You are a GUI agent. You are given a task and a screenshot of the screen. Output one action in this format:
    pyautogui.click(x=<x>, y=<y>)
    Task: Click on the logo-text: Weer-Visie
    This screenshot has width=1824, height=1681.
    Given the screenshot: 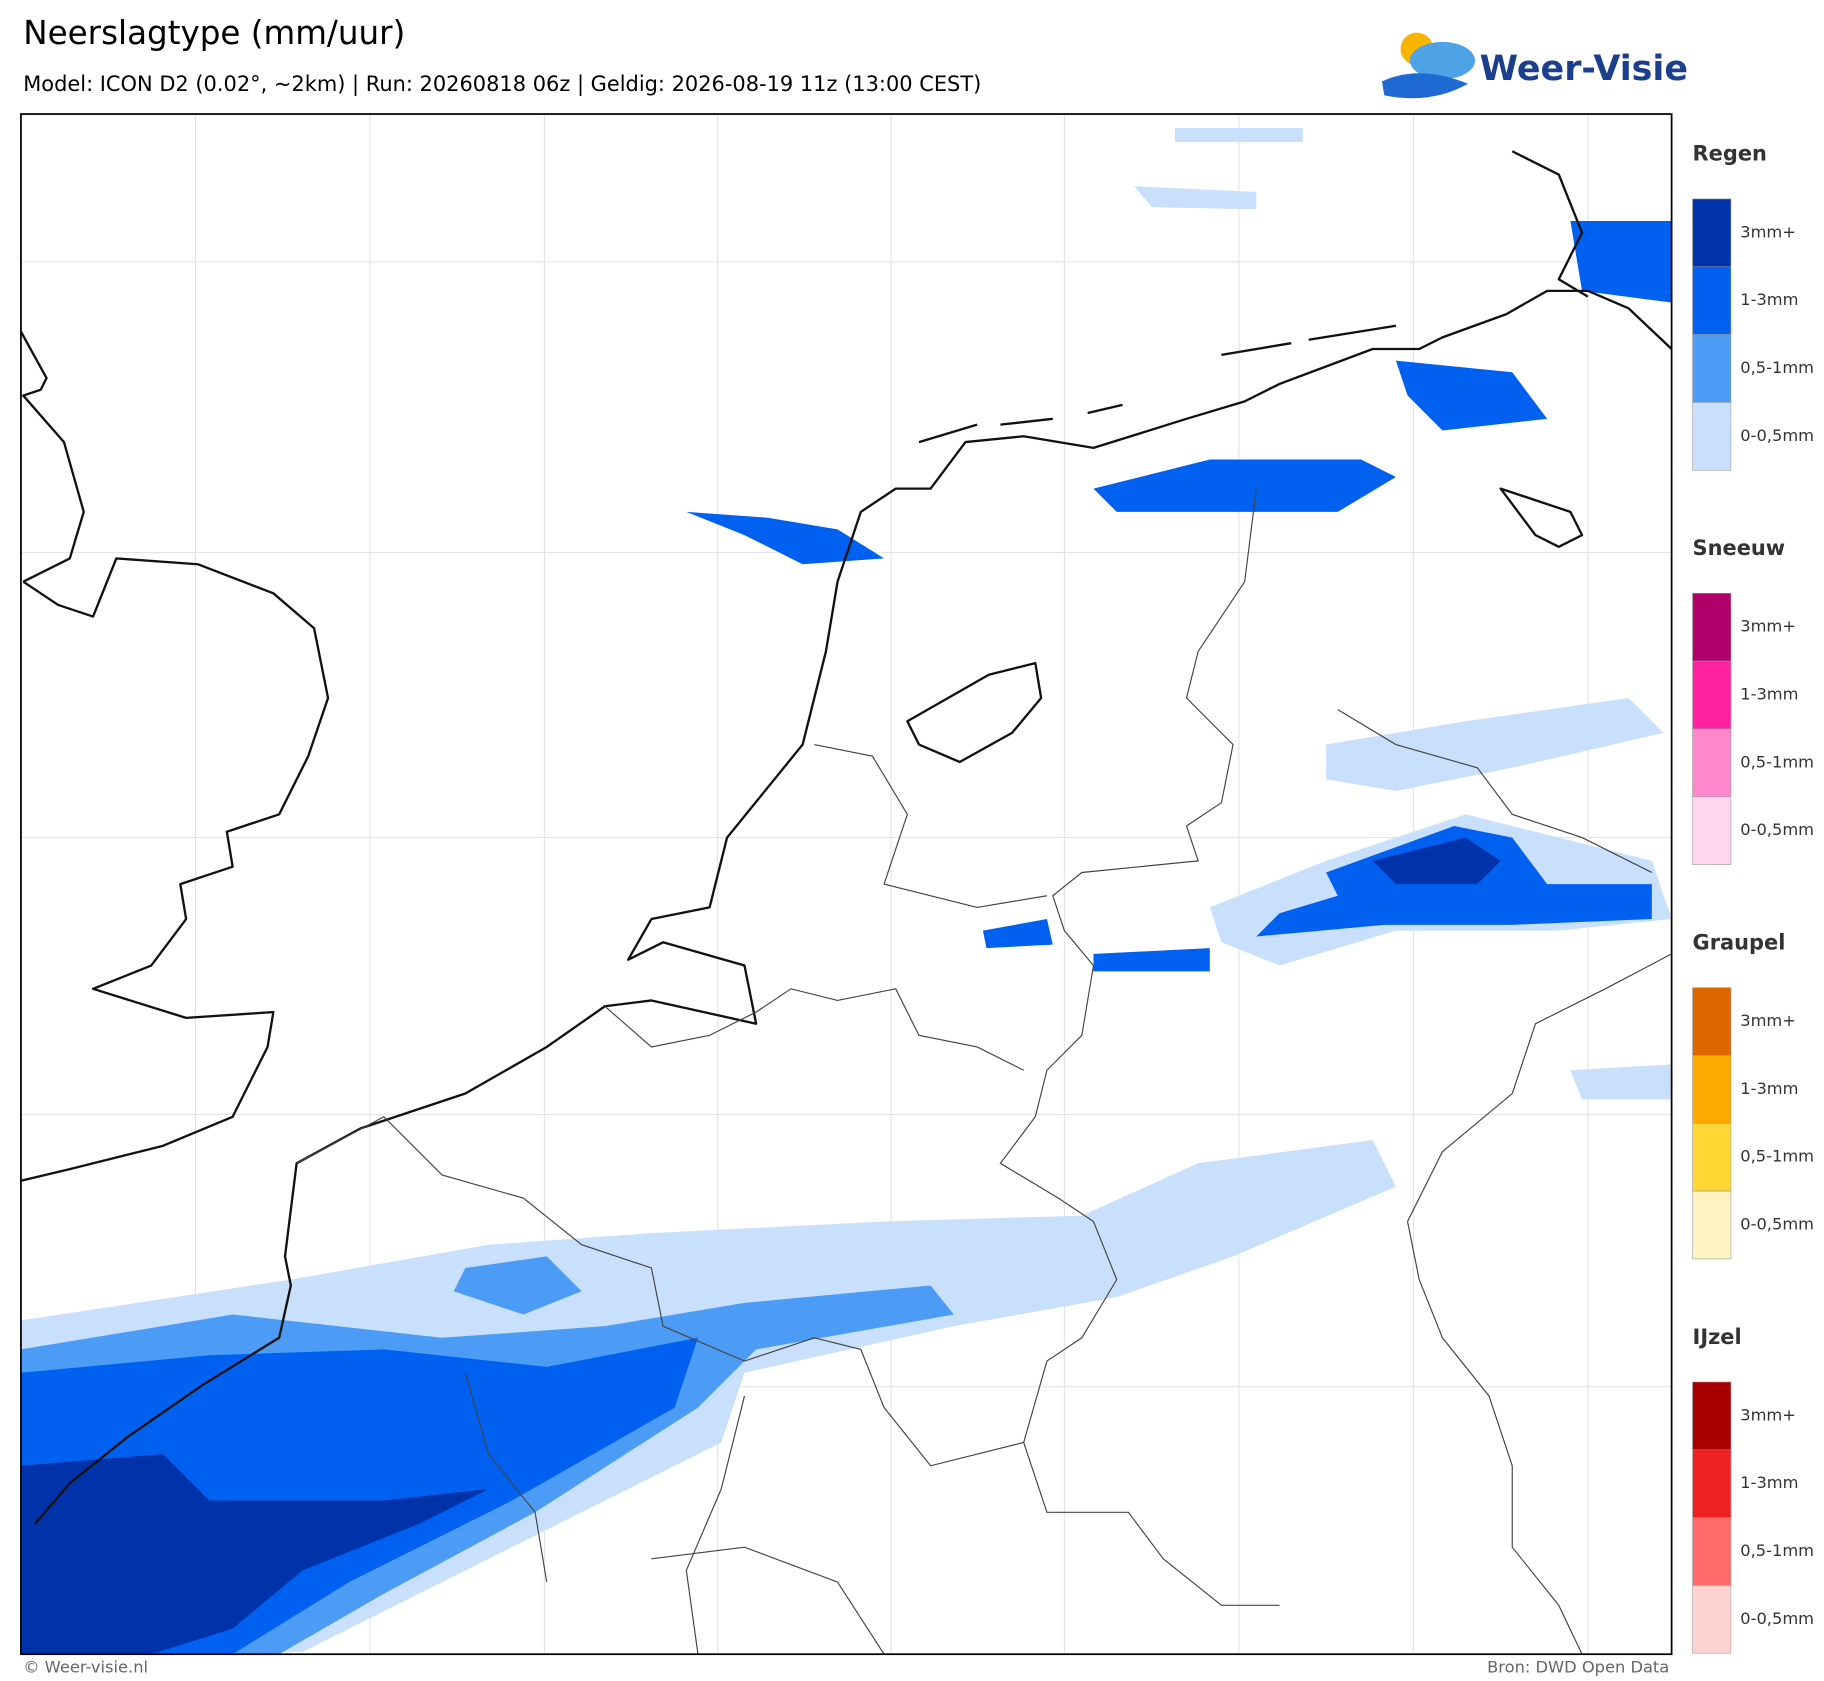 What is the action you would take?
    pyautogui.click(x=1584, y=69)
    